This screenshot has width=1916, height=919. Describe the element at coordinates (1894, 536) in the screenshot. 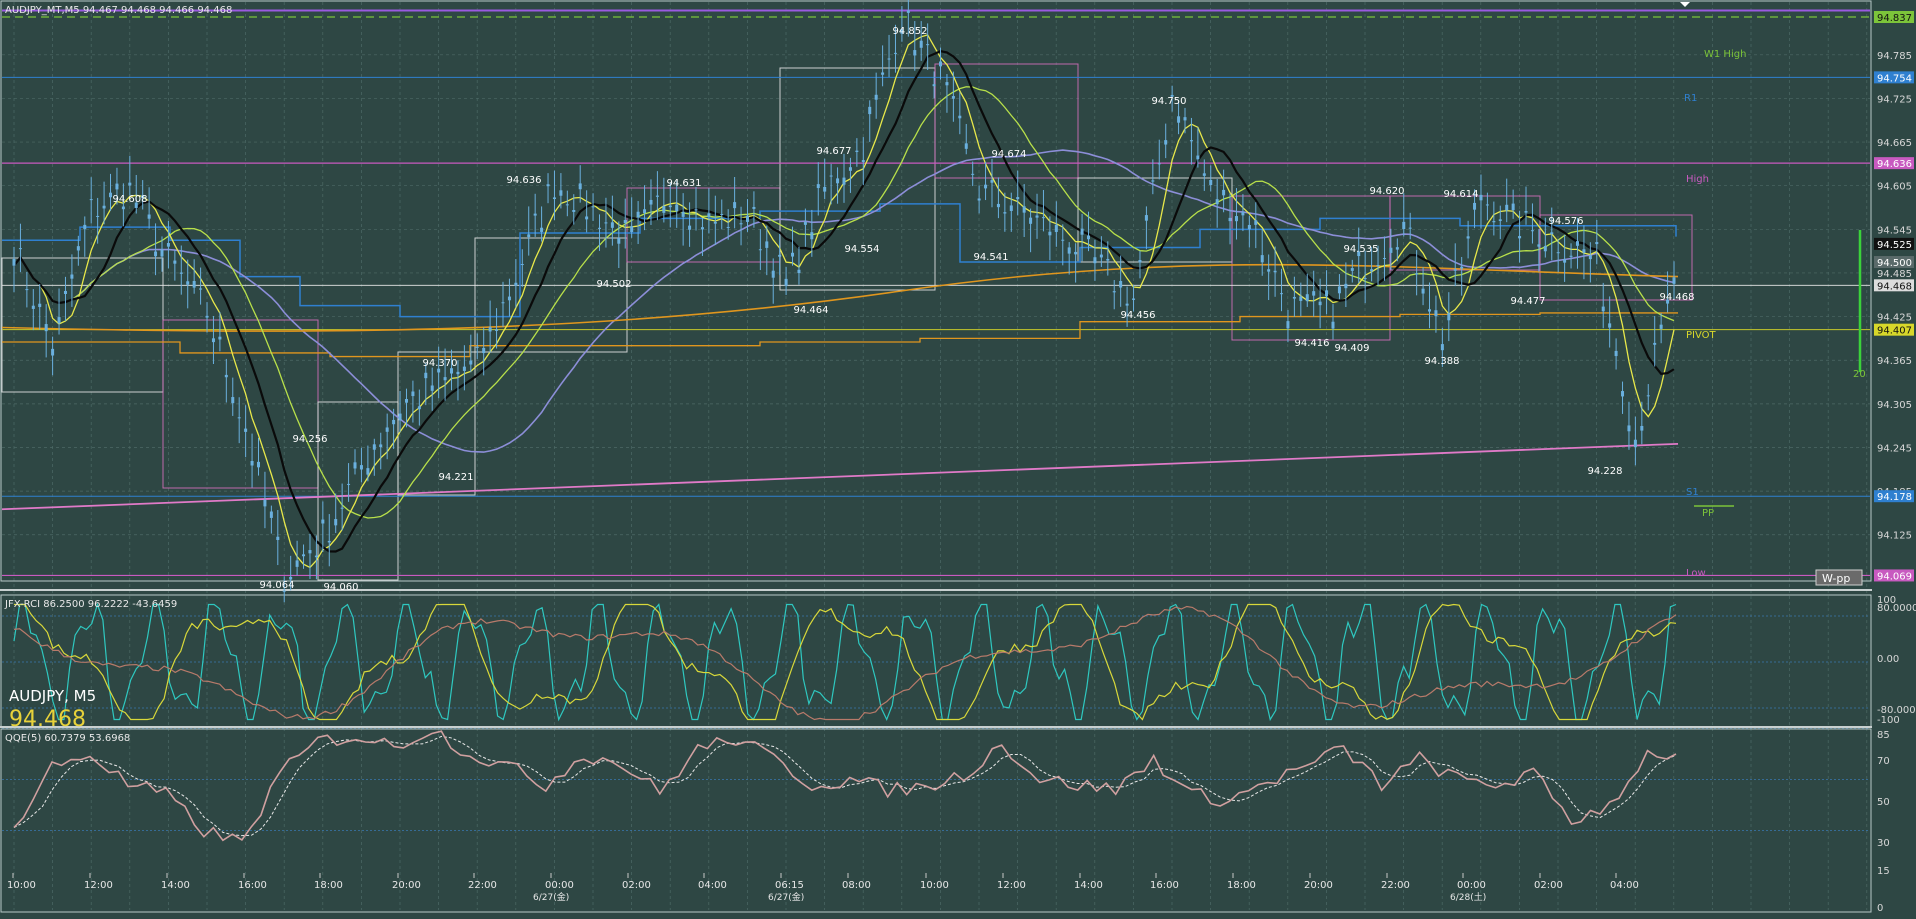

I see `price-tick-label: 94.125` at that location.